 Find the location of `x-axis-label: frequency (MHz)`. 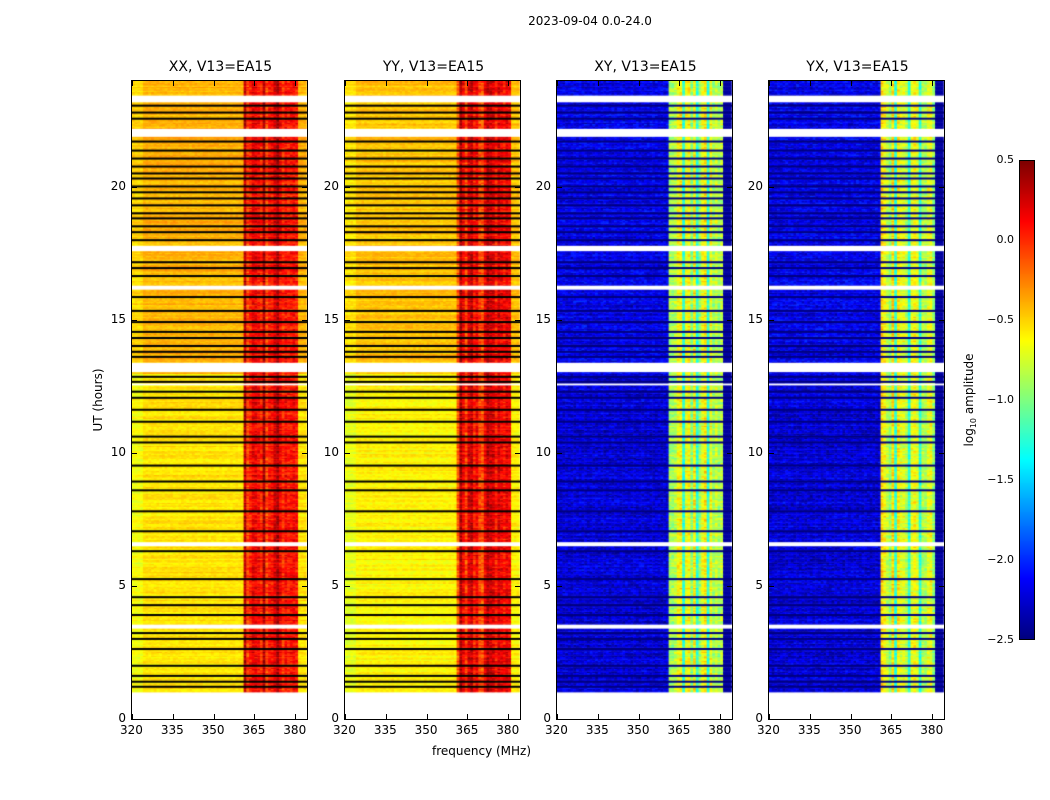

x-axis-label: frequency (MHz) is located at coordinates (482, 751).